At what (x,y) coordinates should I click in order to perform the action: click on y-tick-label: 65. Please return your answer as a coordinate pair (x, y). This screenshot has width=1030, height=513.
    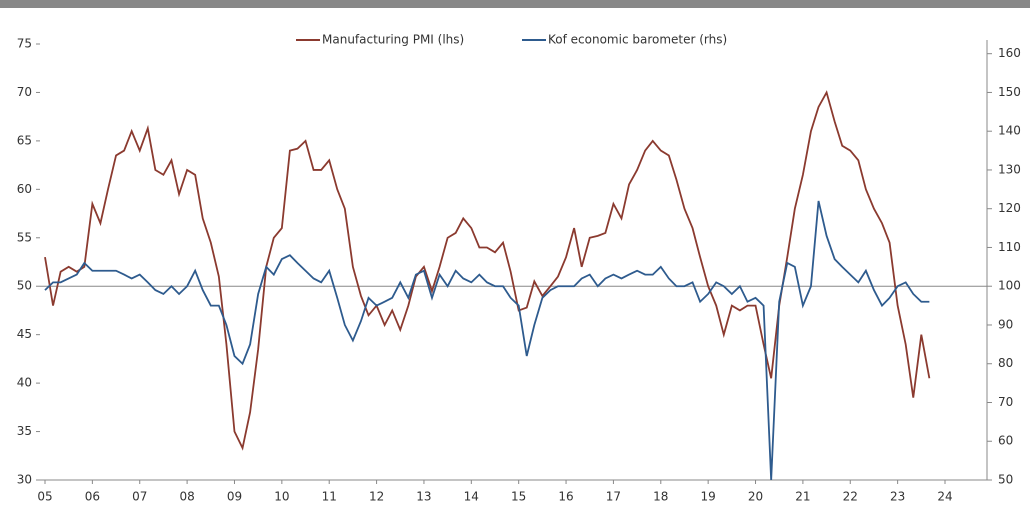
    Looking at the image, I should click on (24, 140).